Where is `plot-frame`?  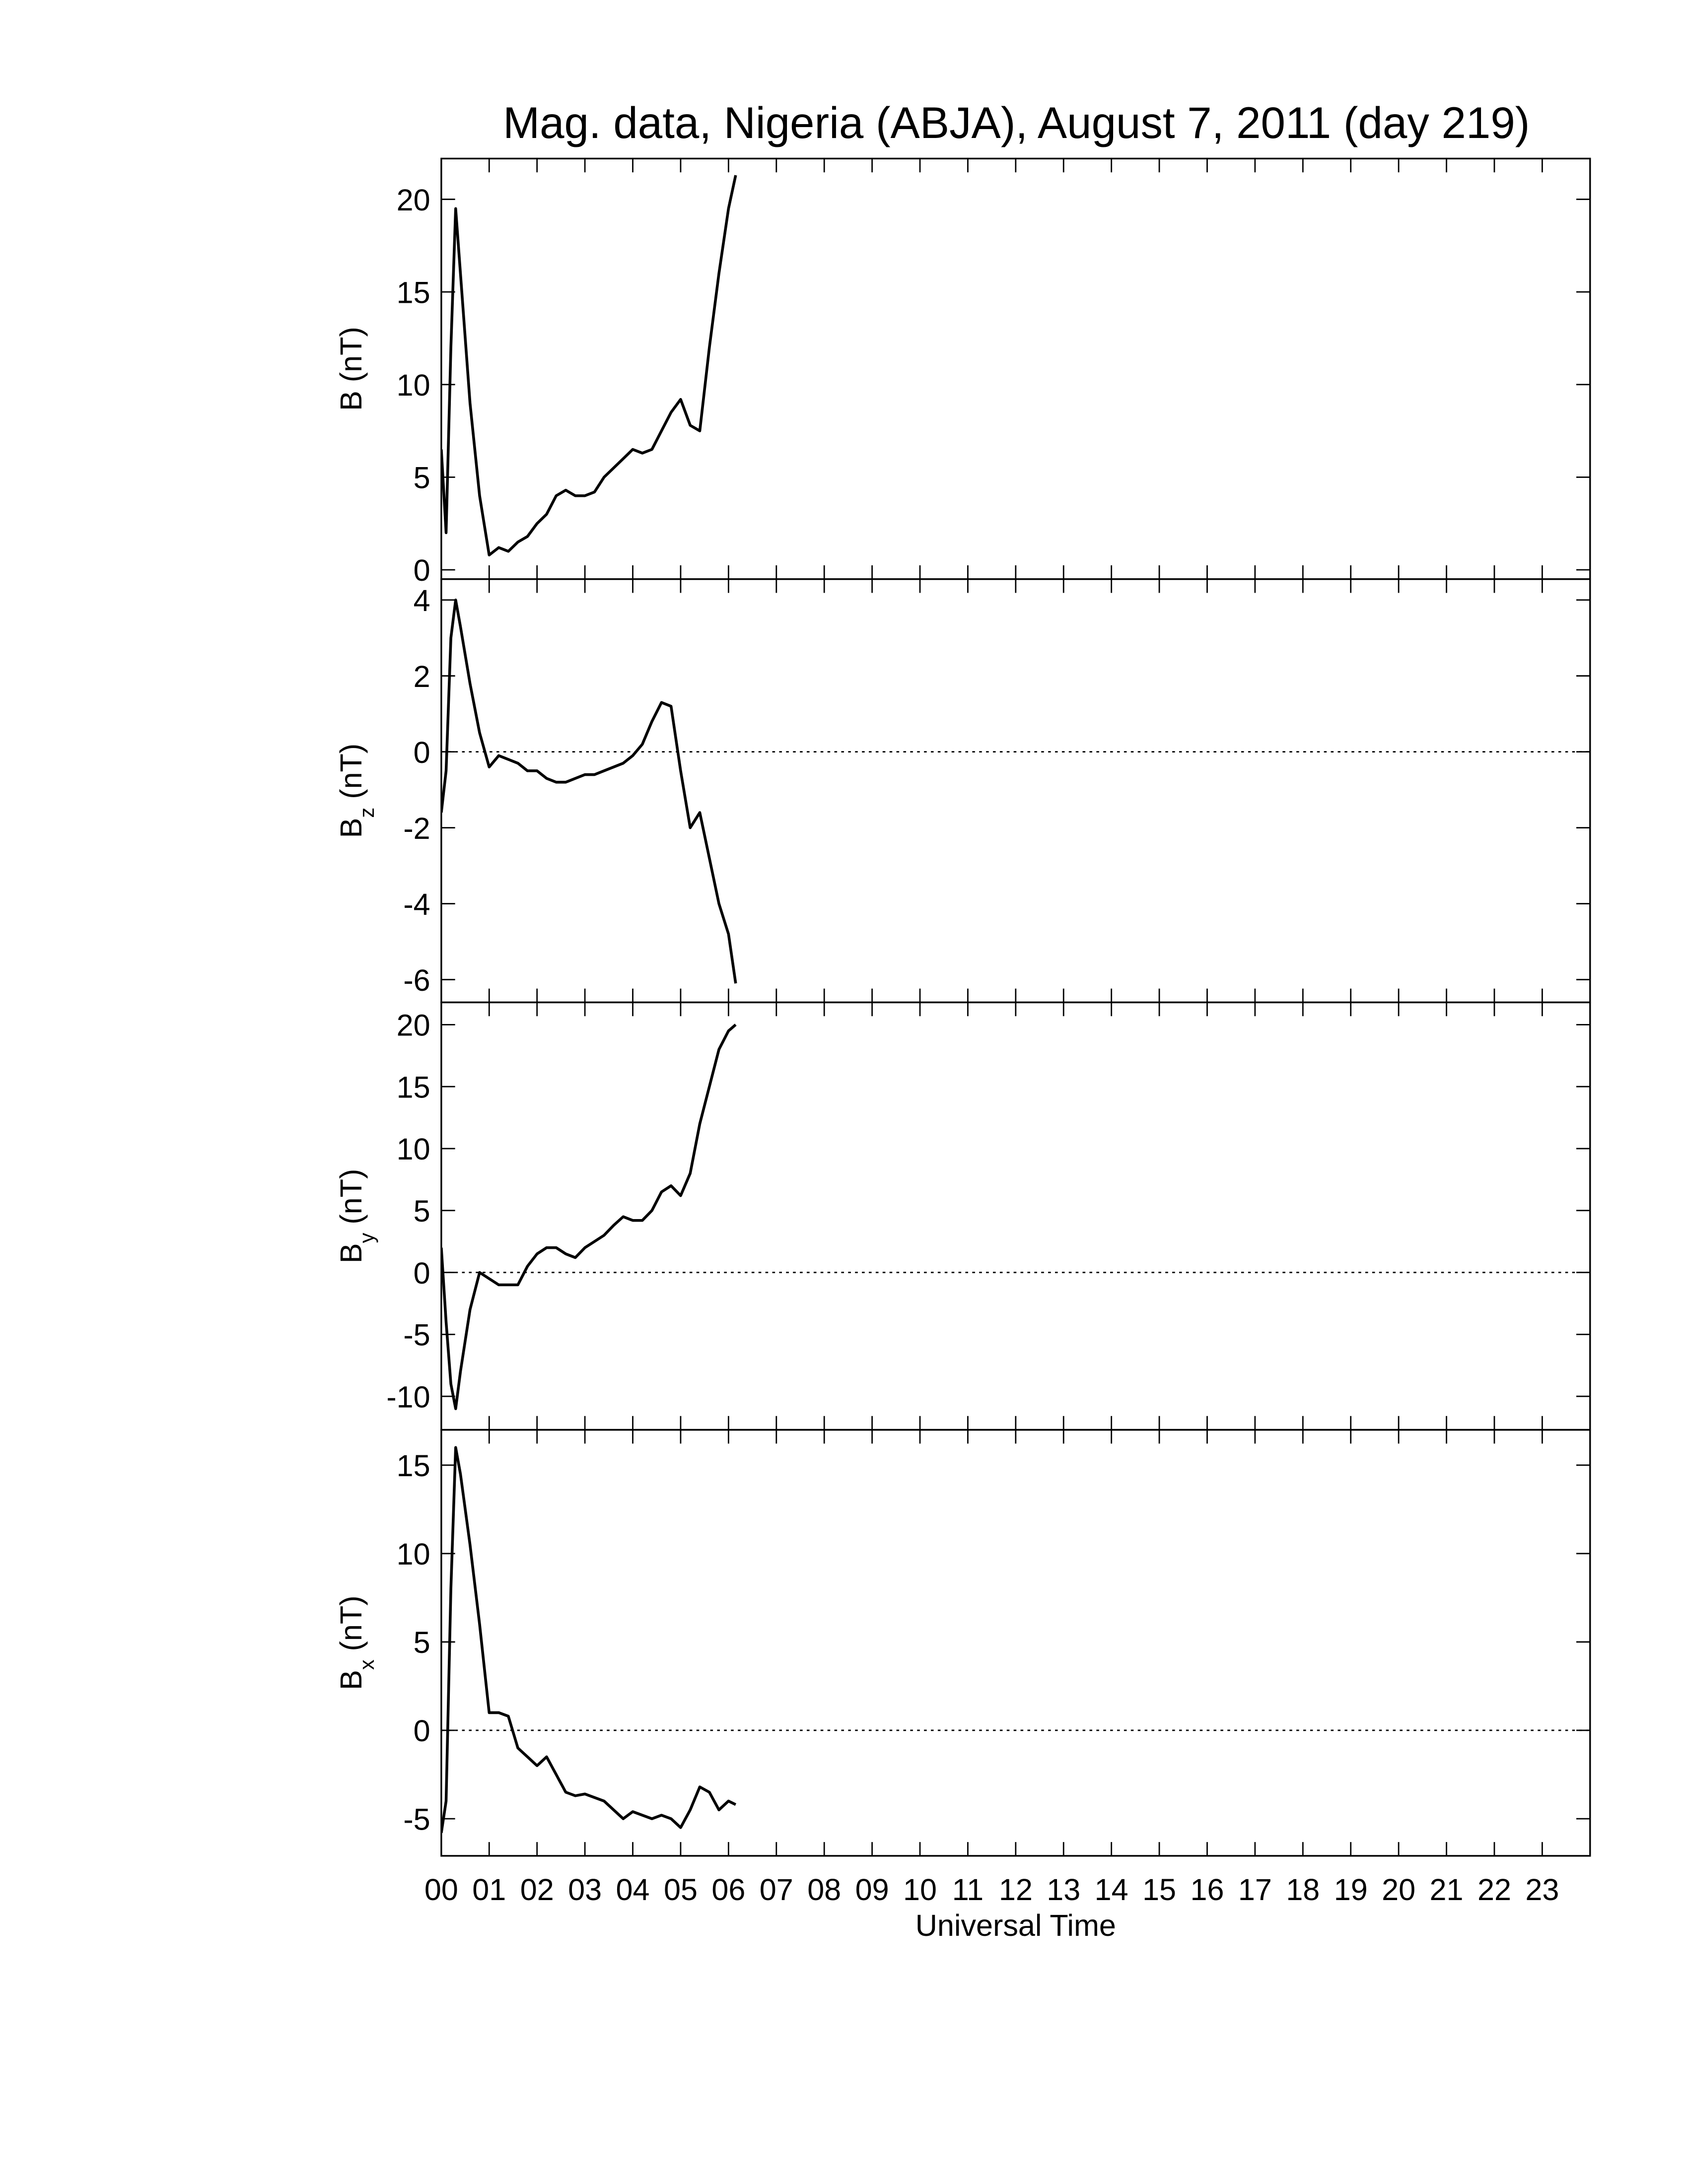
plot-frame is located at coordinates (1015, 1643).